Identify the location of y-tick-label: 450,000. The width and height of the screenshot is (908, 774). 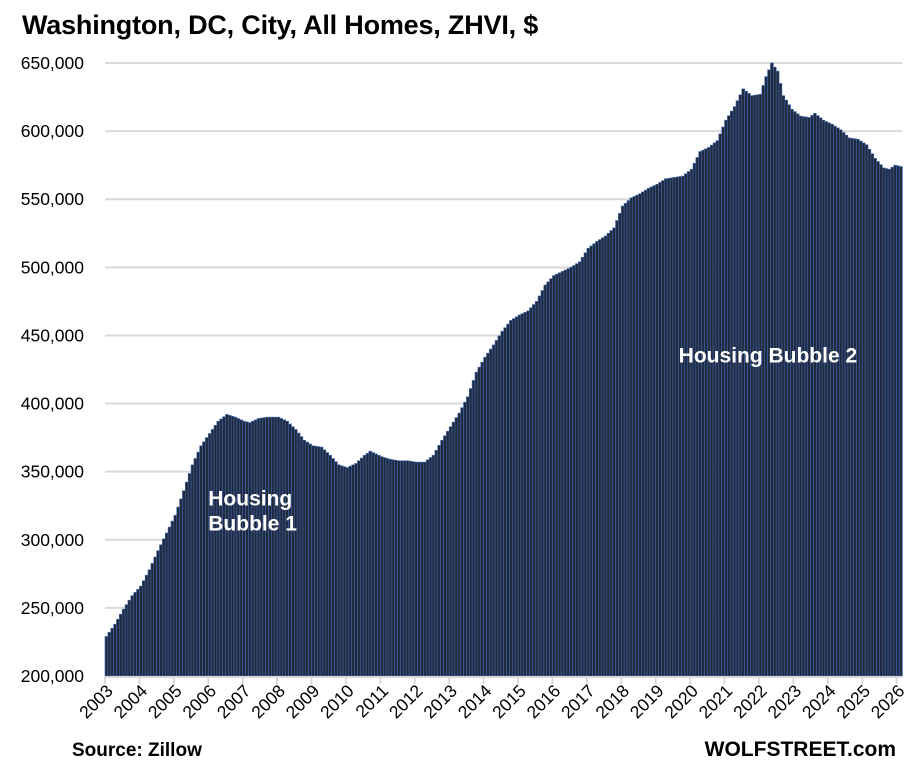
(53, 335).